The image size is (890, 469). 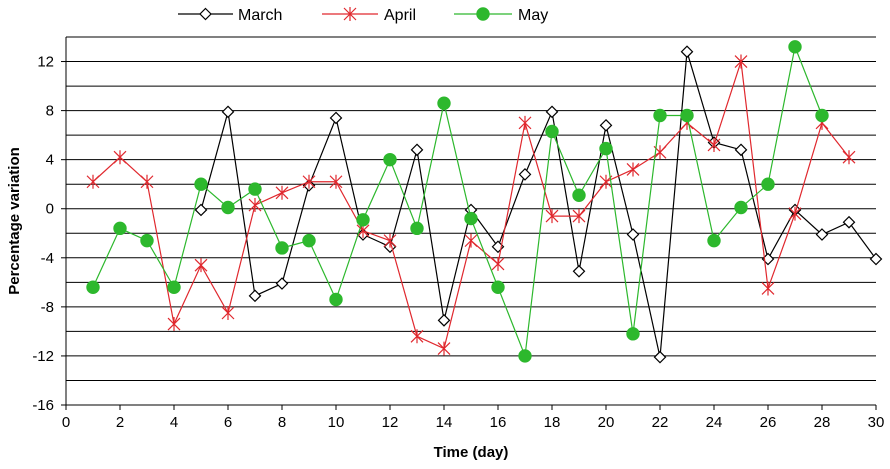 I want to click on y-tick-label: 12, so click(x=45, y=62).